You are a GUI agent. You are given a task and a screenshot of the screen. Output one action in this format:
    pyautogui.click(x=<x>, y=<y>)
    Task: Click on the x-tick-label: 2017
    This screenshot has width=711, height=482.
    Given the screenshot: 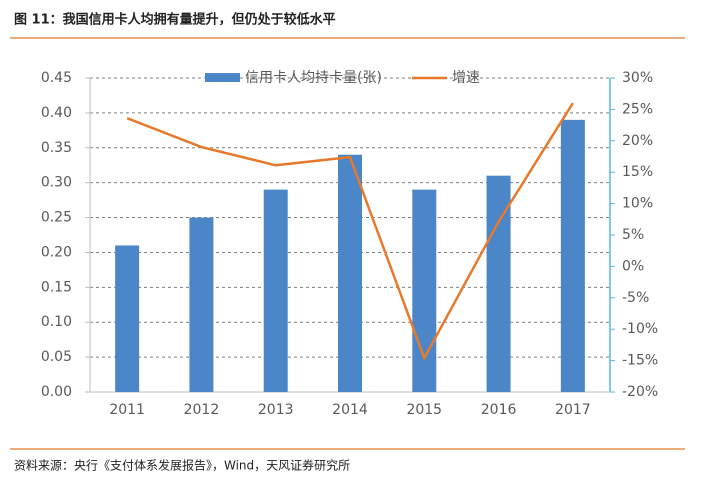 What is the action you would take?
    pyautogui.click(x=573, y=410)
    